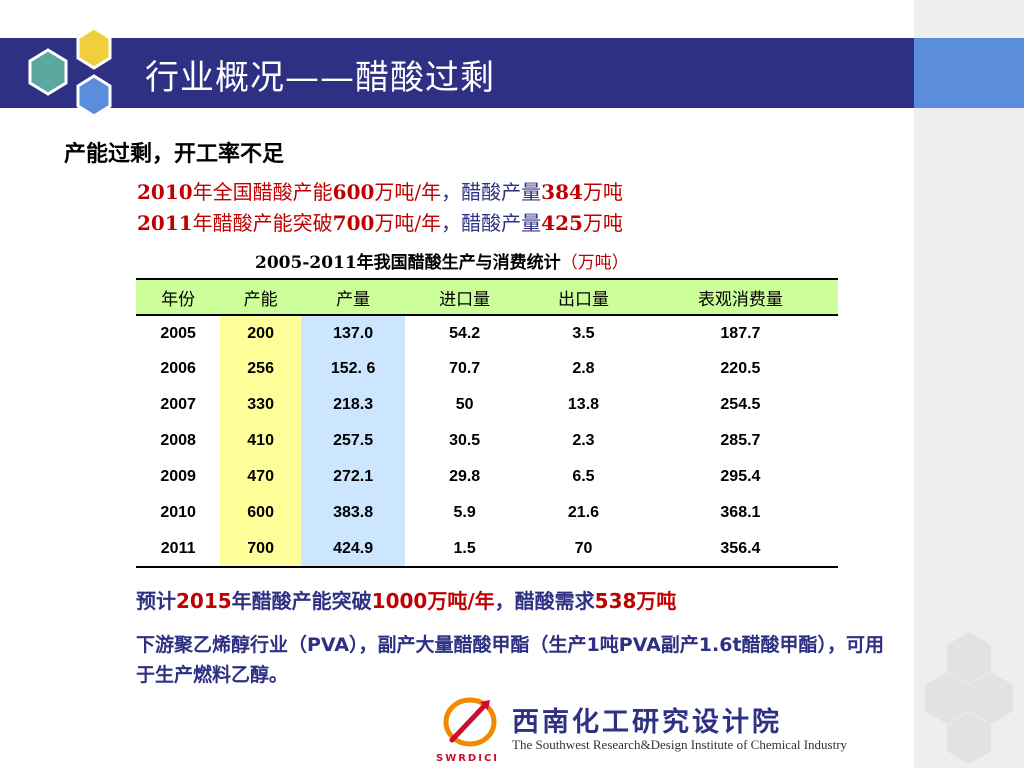 This screenshot has height=772, width=1024. What do you see at coordinates (583, 333) in the screenshot?
I see `cell-export: 3.5` at bounding box center [583, 333].